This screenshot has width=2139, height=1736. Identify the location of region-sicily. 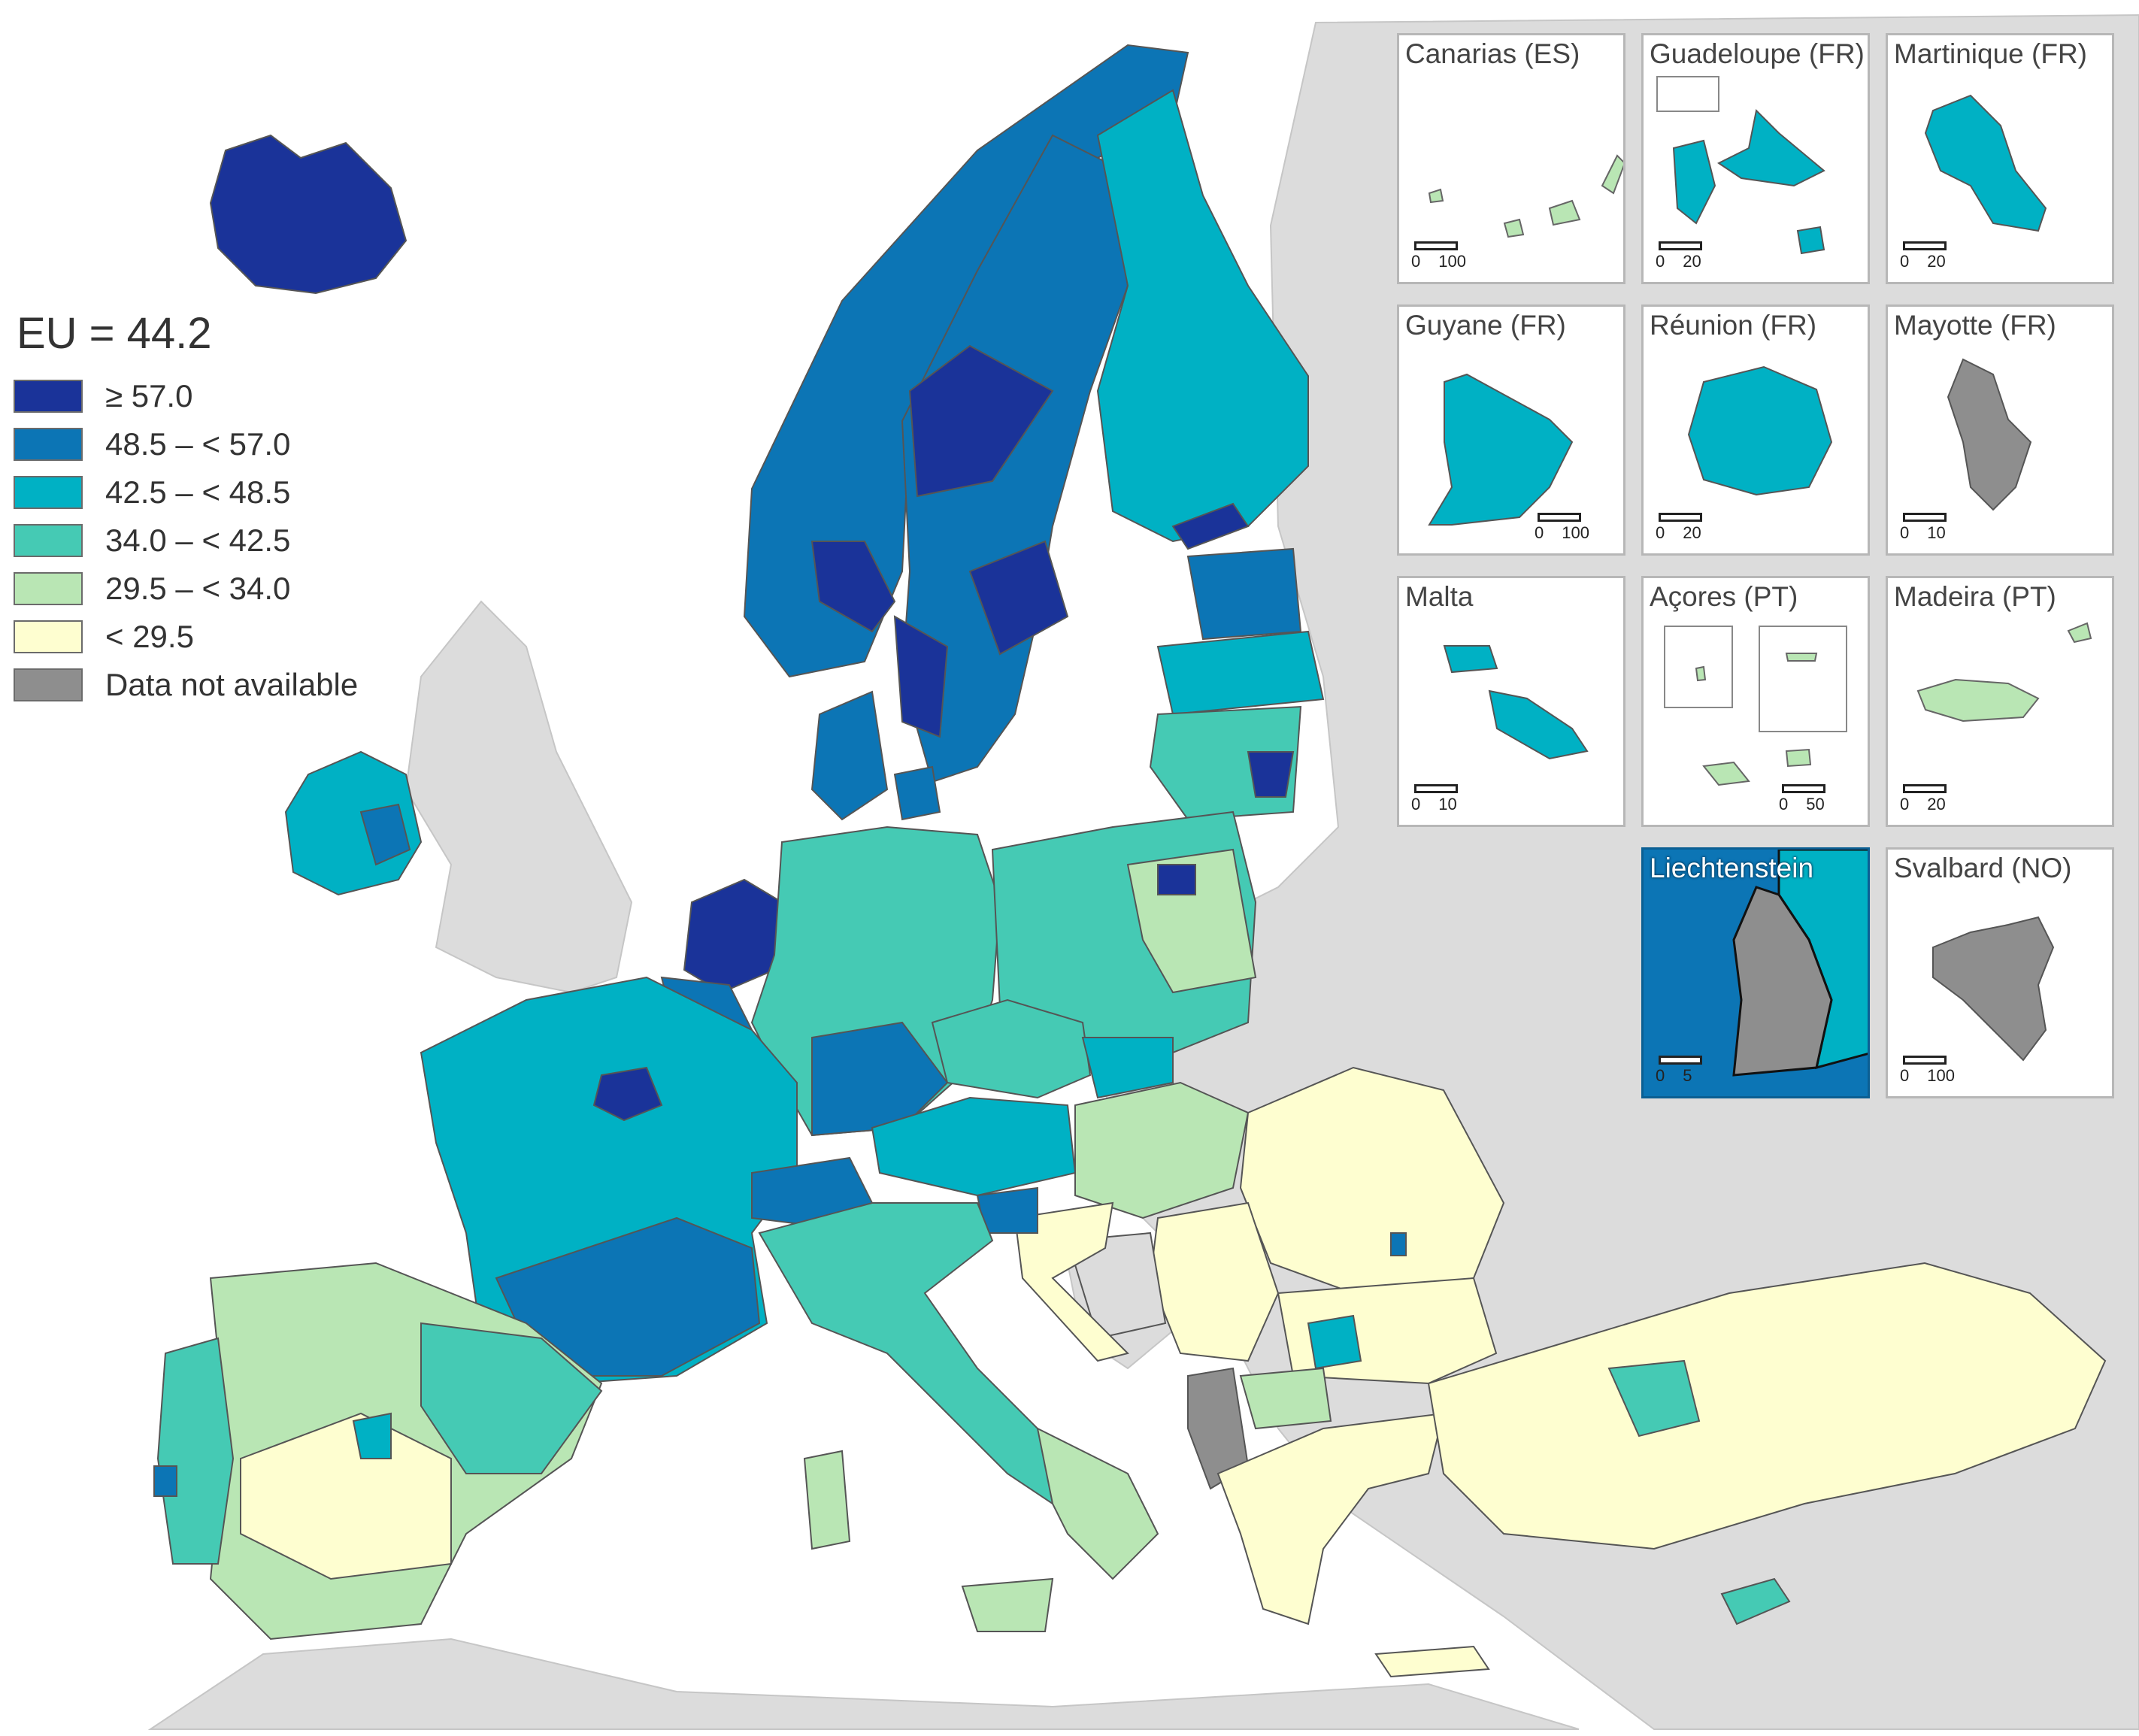
(1007, 1604).